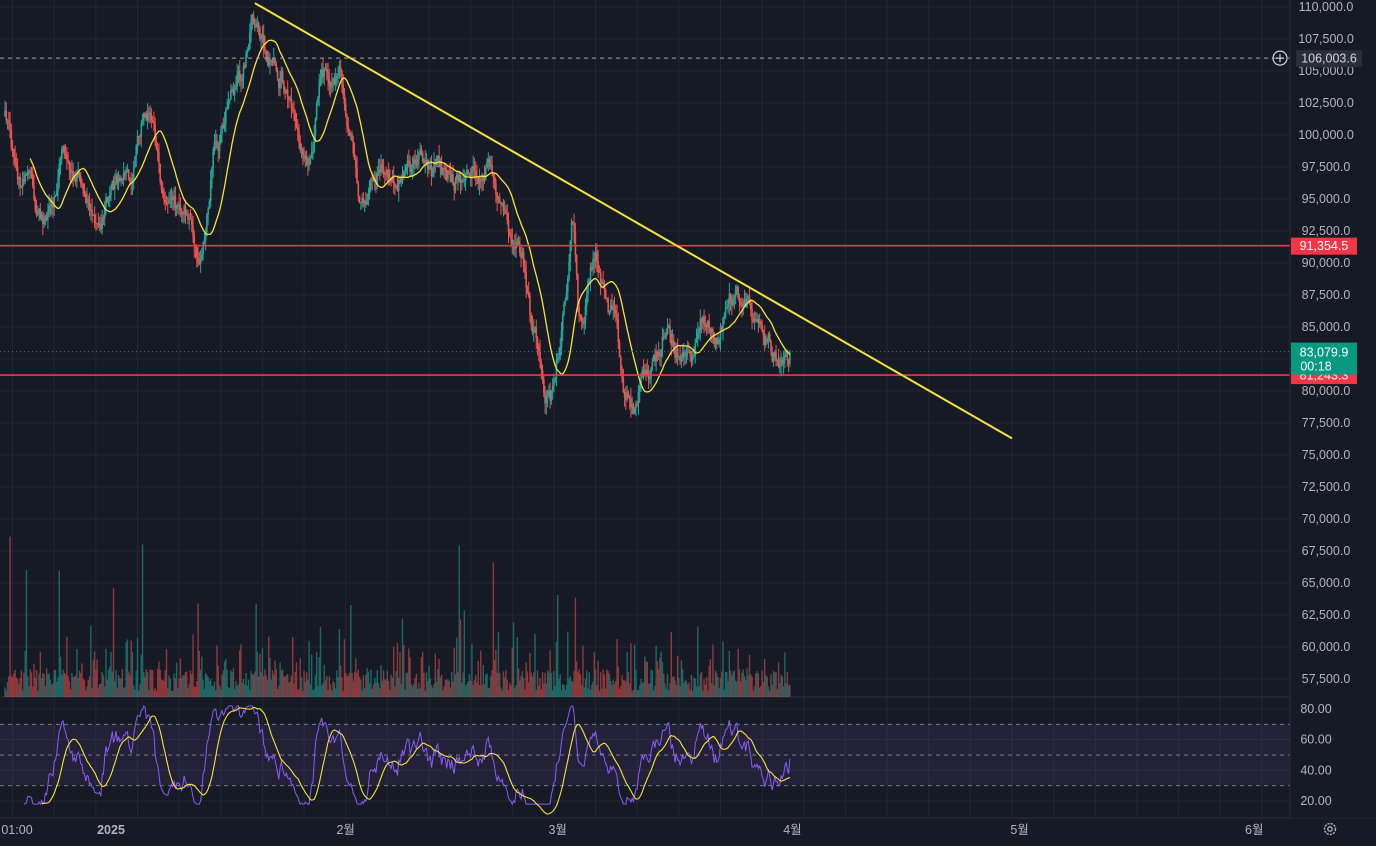  What do you see at coordinates (1280, 58) in the screenshot?
I see `add-level-icon` at bounding box center [1280, 58].